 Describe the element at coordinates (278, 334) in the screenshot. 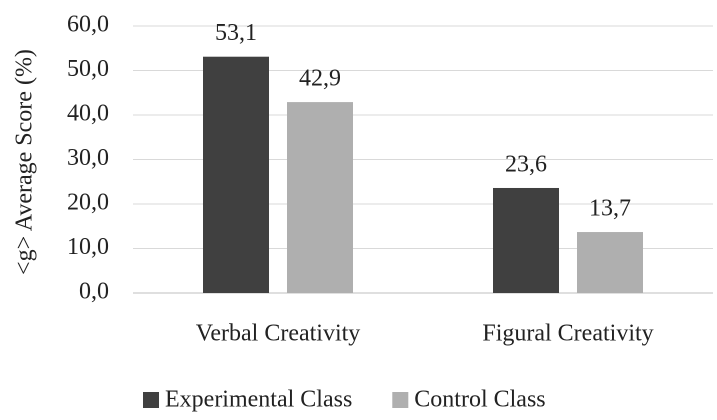

I see `x-tick-label: Verbal Creativity` at that location.